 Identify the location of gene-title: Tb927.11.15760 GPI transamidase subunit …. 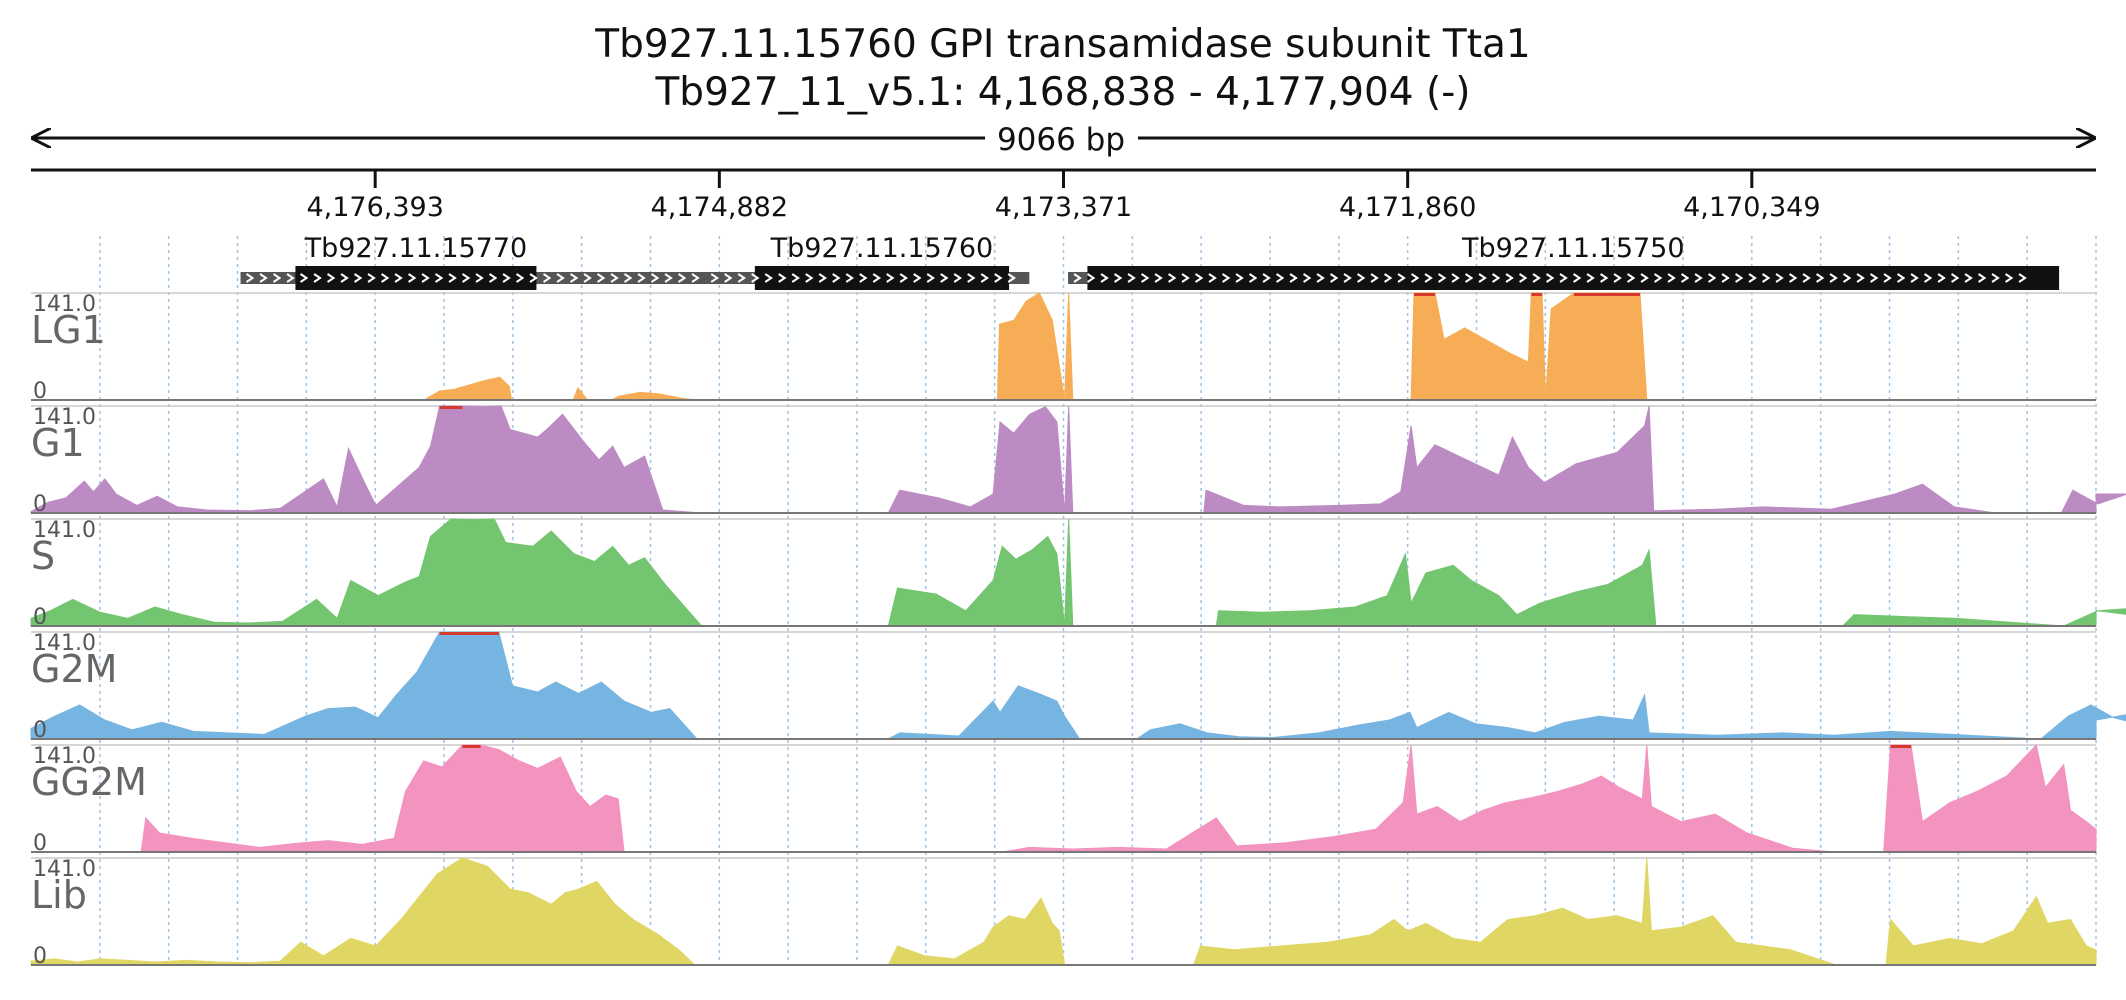
(1063, 44).